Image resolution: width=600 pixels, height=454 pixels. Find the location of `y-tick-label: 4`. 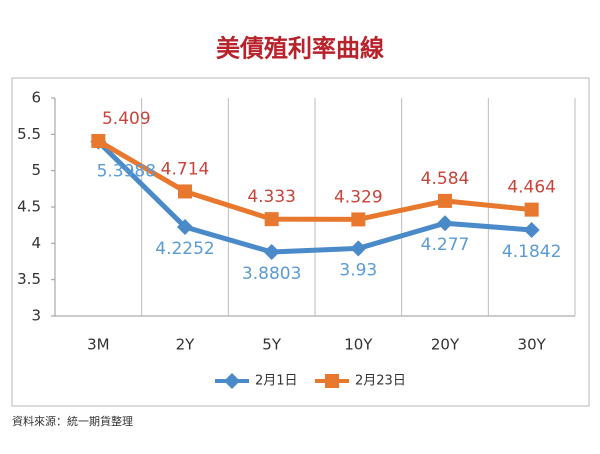

y-tick-label: 4 is located at coordinates (36, 243).